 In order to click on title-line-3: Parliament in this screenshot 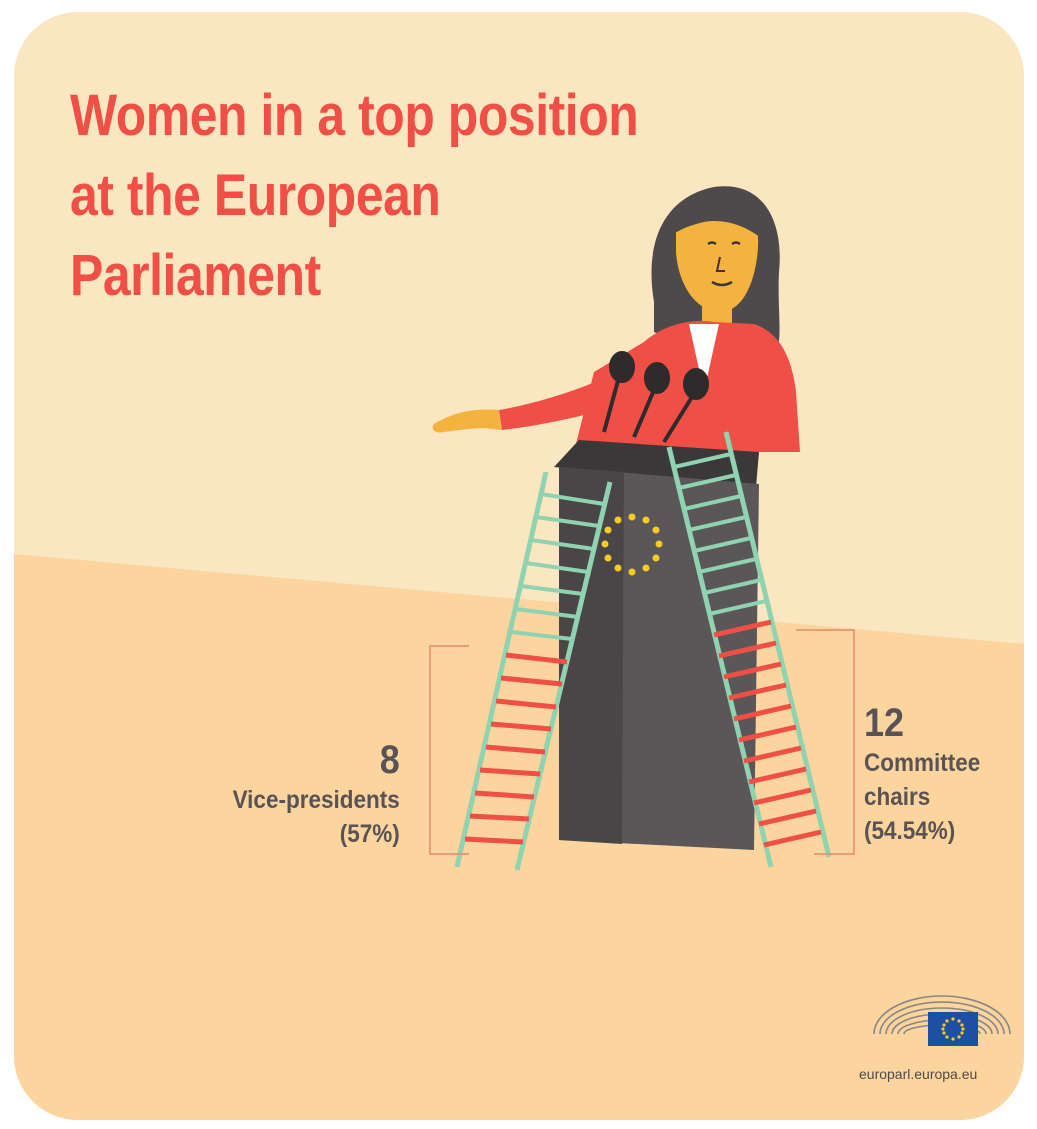, I will do `click(195, 275)`.